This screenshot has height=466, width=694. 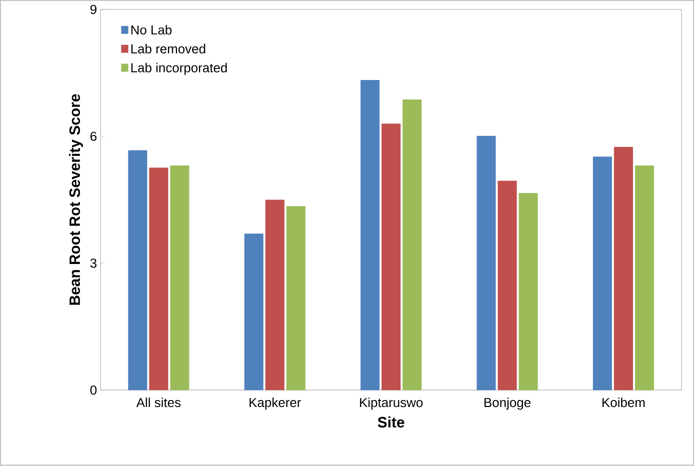 I want to click on y-tick-label: 9, so click(x=93, y=9).